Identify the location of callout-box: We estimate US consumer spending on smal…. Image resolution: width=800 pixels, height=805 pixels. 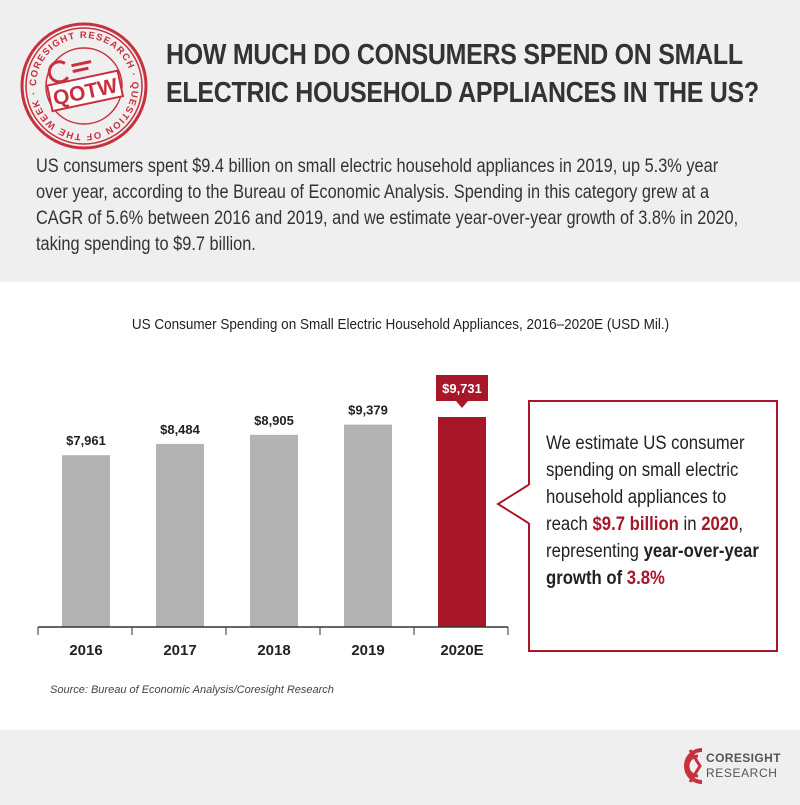
(653, 526).